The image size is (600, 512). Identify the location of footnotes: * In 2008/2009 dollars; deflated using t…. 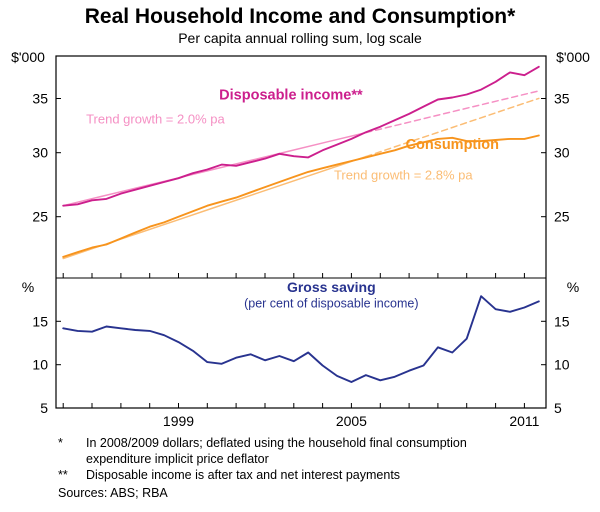
(300, 466).